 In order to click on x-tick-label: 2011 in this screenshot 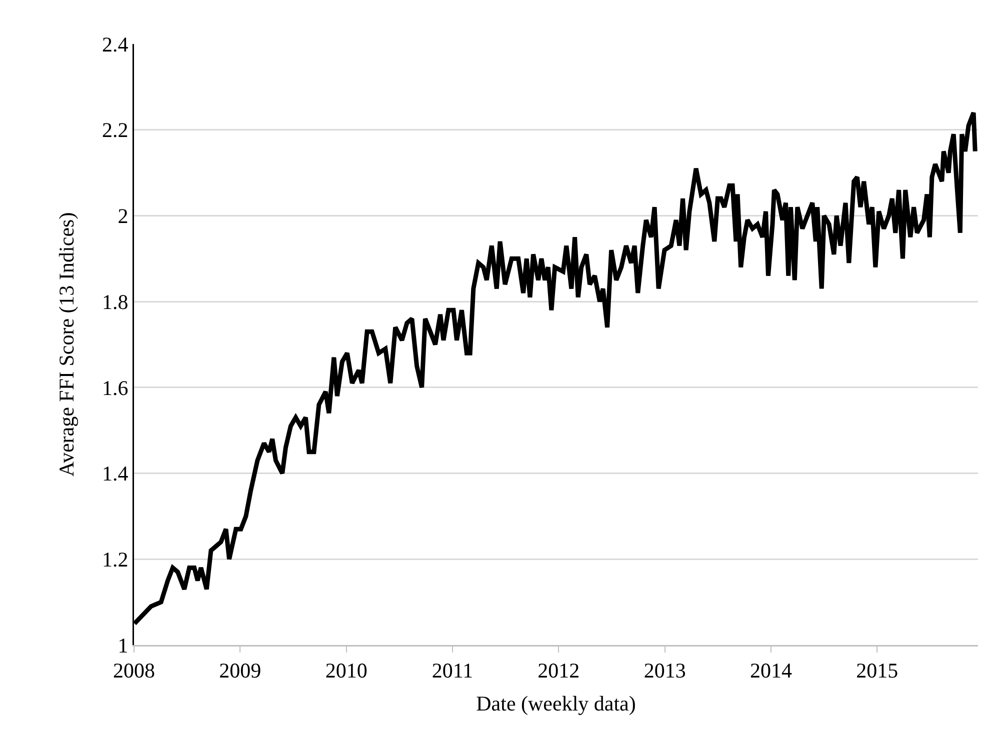, I will do `click(453, 670)`.